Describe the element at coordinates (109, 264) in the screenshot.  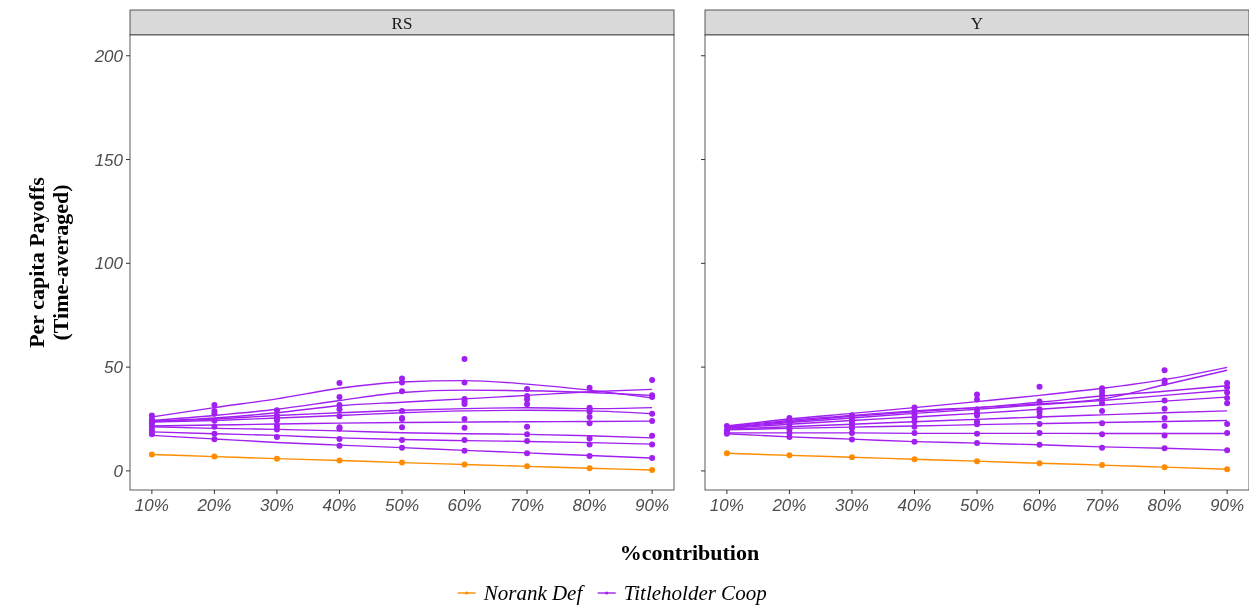
I see `y-tick-label: 100` at that location.